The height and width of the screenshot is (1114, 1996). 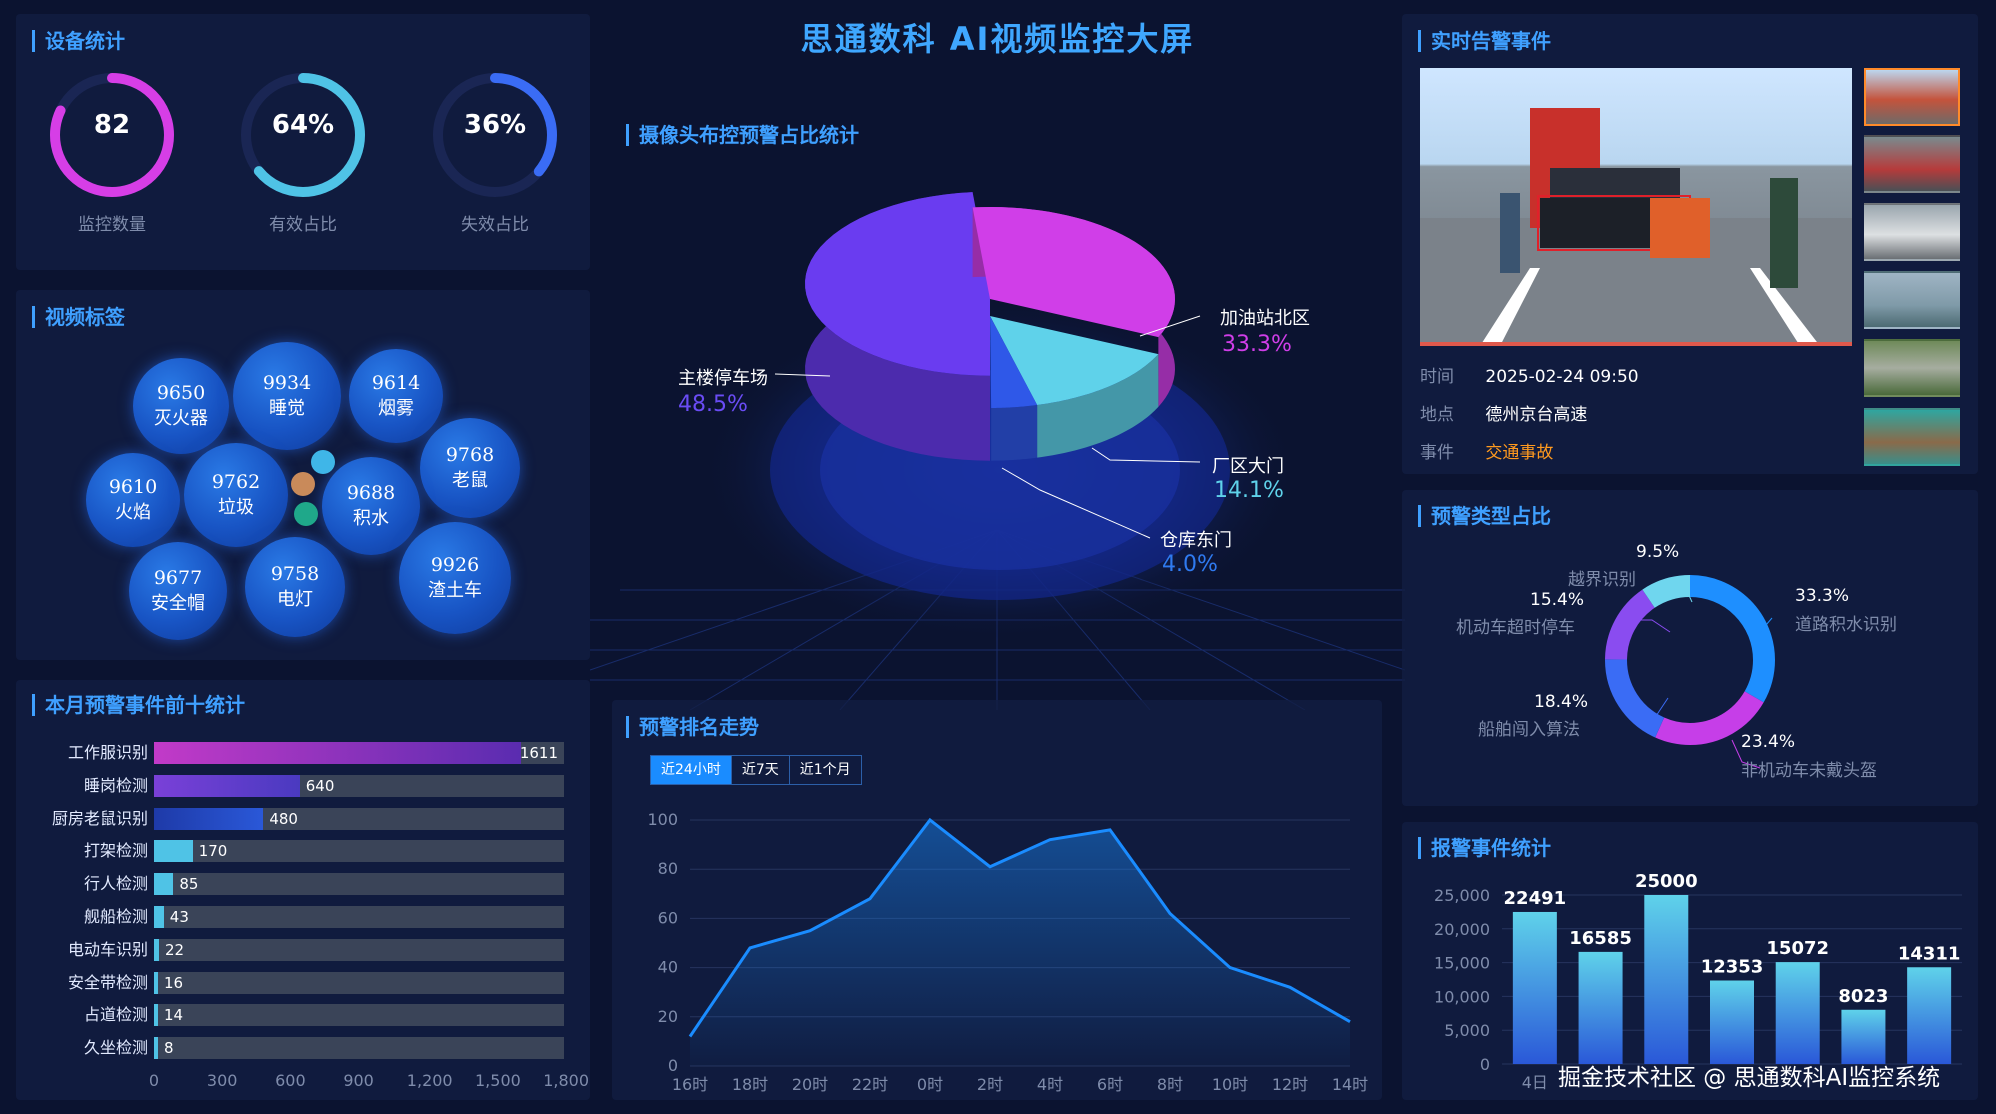 What do you see at coordinates (1020, 943) in the screenshot?
I see `trend-area` at bounding box center [1020, 943].